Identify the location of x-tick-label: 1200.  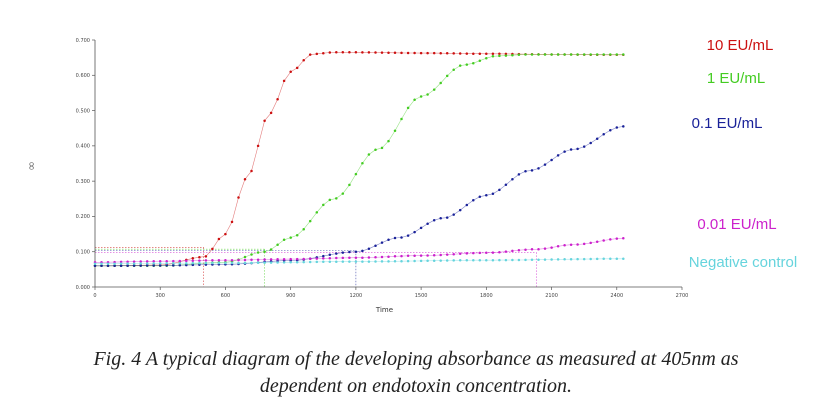
(356, 296).